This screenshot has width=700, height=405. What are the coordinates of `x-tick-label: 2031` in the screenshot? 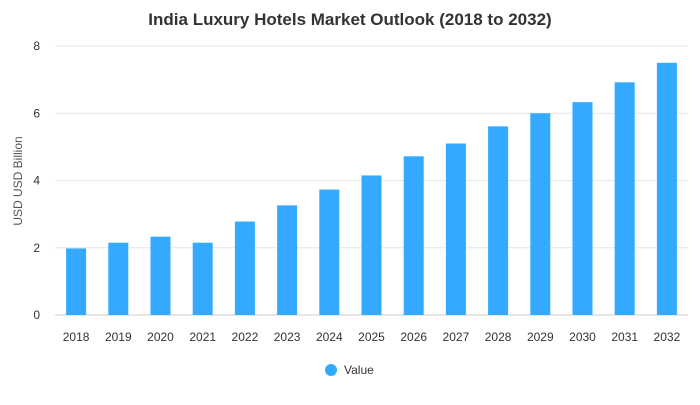 It's located at (624, 337).